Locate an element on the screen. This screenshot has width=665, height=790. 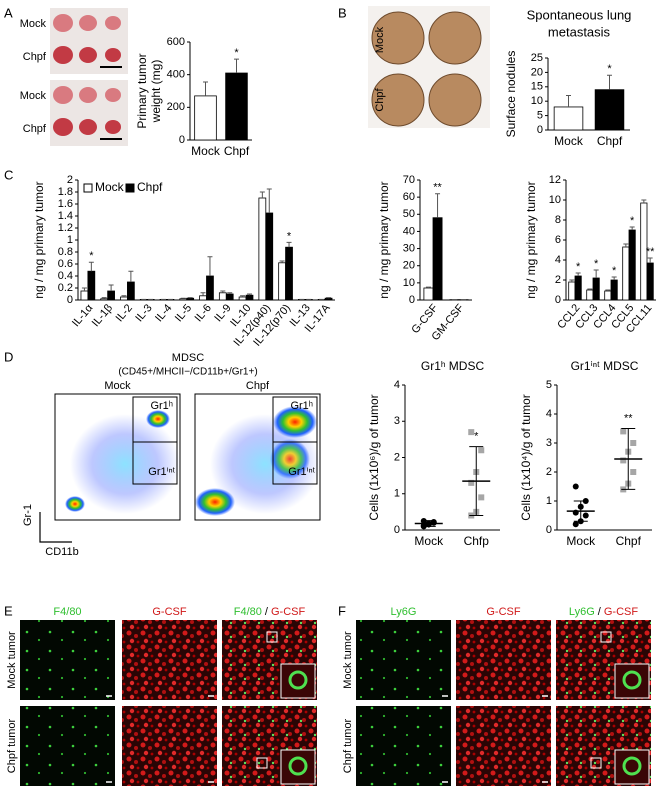
gate-label: Gr1ʰ is located at coordinates (301, 406).